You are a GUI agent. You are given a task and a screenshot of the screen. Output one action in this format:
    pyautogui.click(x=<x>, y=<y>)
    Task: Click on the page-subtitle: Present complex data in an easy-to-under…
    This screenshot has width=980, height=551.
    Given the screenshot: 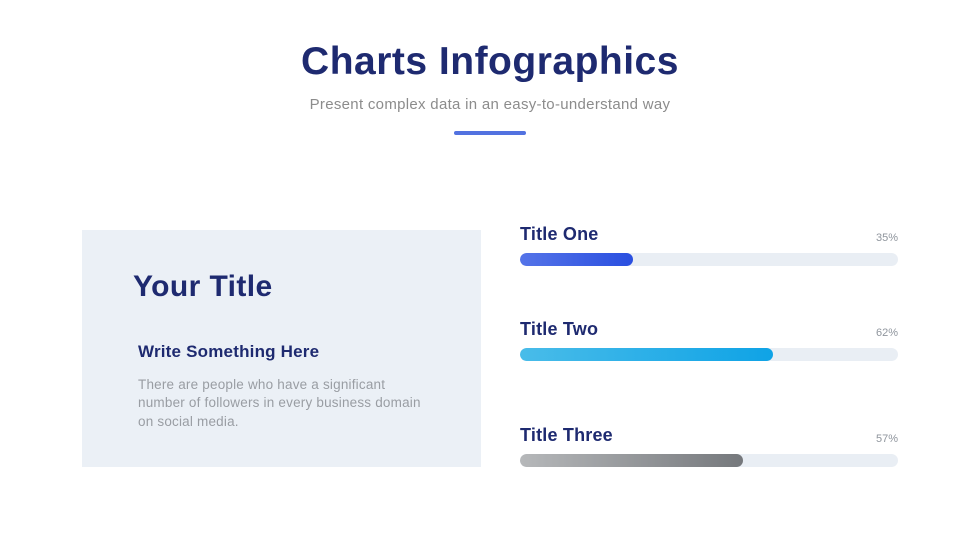 What is the action you would take?
    pyautogui.click(x=490, y=104)
    